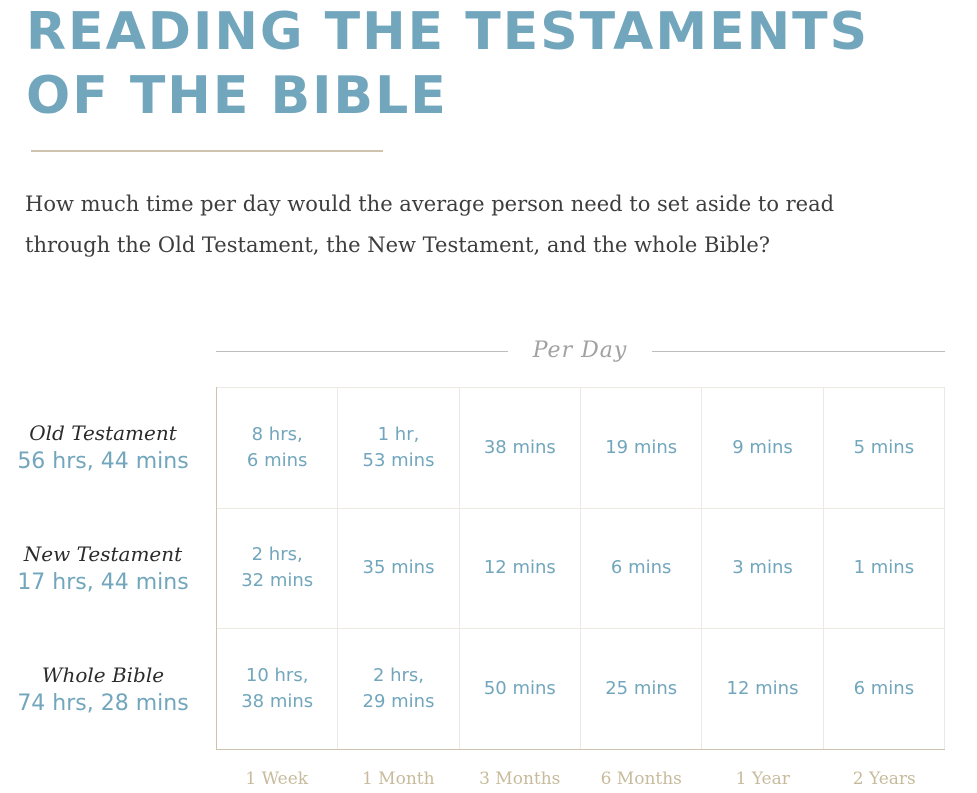 Image resolution: width=977 pixels, height=793 pixels. I want to click on column-label-1-week: 1 Week, so click(277, 779).